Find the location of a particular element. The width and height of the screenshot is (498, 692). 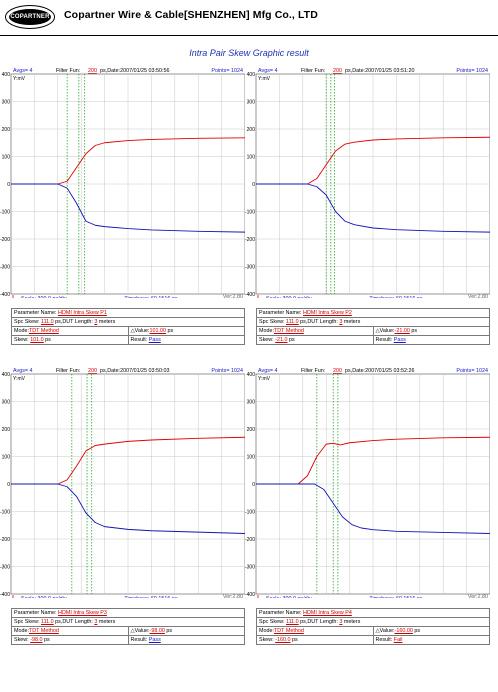

table-cell: Parameter Name: HDMI Intra Skew P3 is located at coordinates (128, 613).